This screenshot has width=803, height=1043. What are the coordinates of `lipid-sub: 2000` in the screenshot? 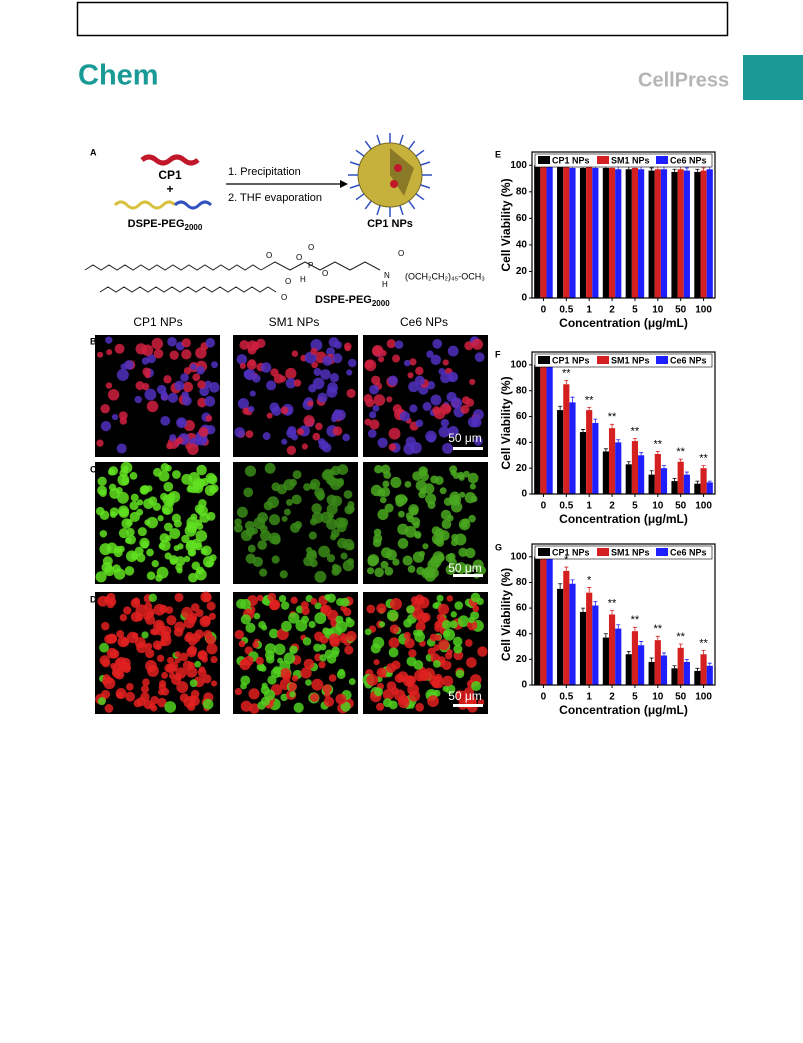 It's located at (194, 227).